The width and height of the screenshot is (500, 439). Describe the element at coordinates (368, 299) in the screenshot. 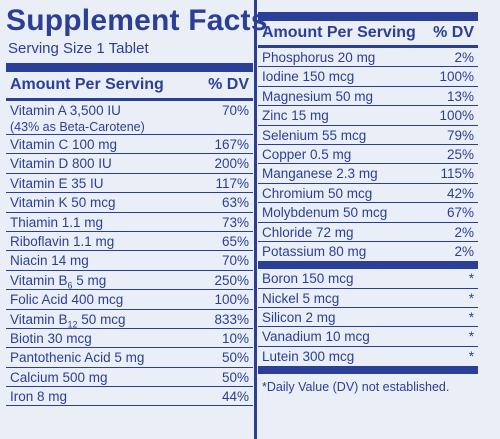

I see `nutrient-row: Nickel 5 mcg *` at that location.